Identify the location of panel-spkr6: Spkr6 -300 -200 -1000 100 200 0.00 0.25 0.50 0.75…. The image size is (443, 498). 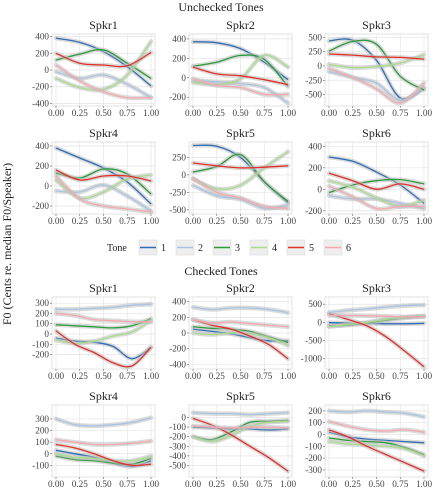
(368, 439).